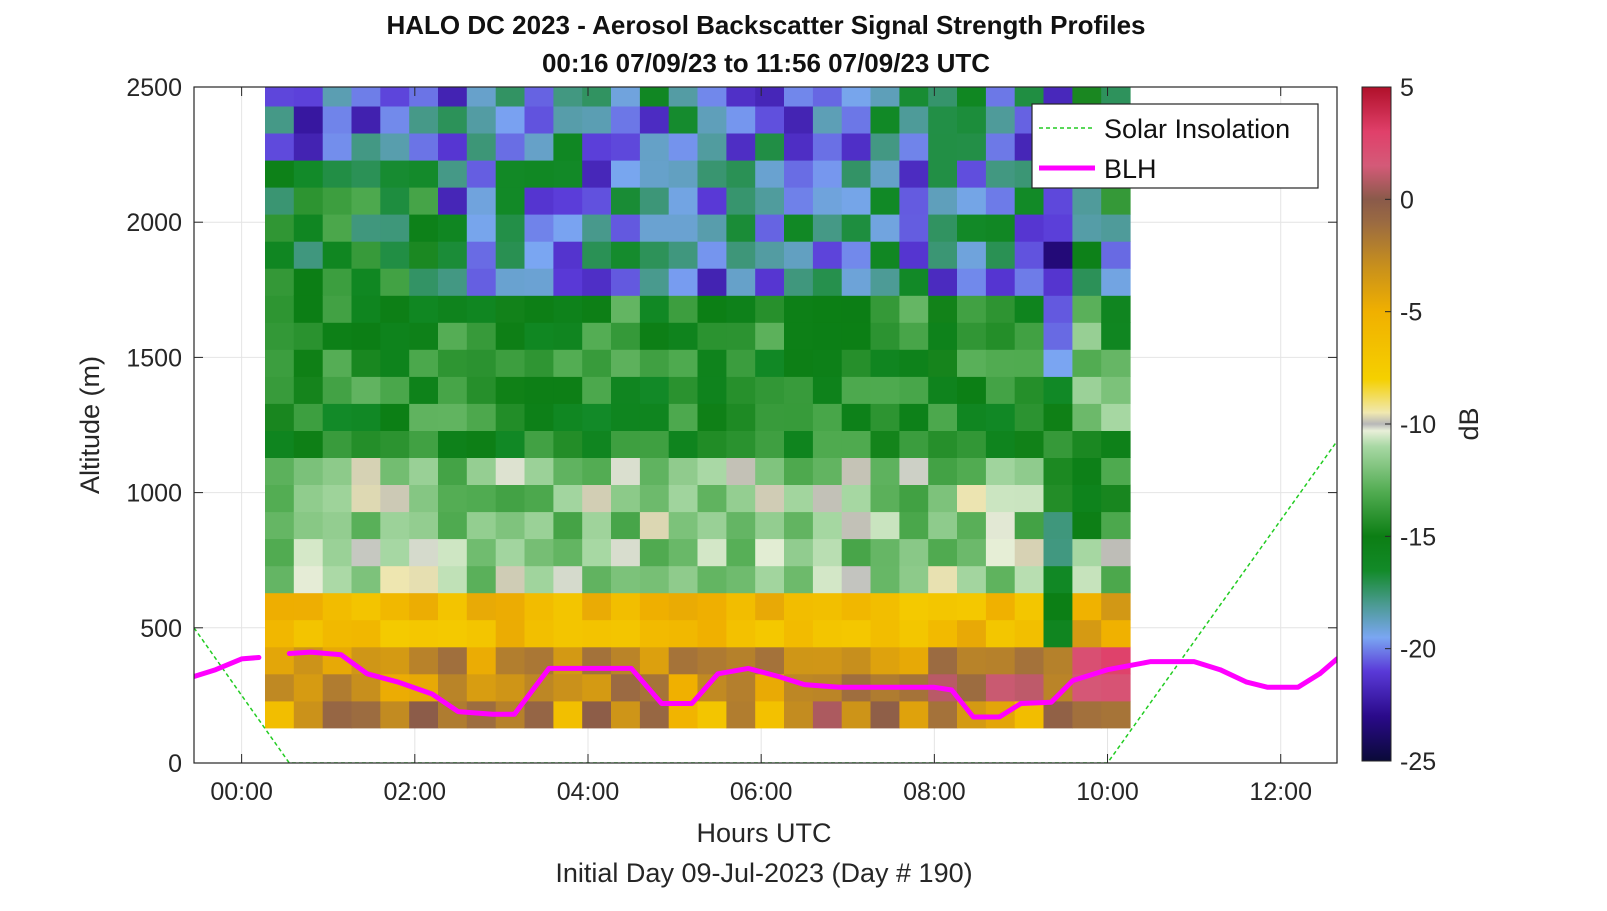 The image size is (1607, 911). What do you see at coordinates (1418, 537) in the screenshot?
I see `colorbar-tick-label: -15` at bounding box center [1418, 537].